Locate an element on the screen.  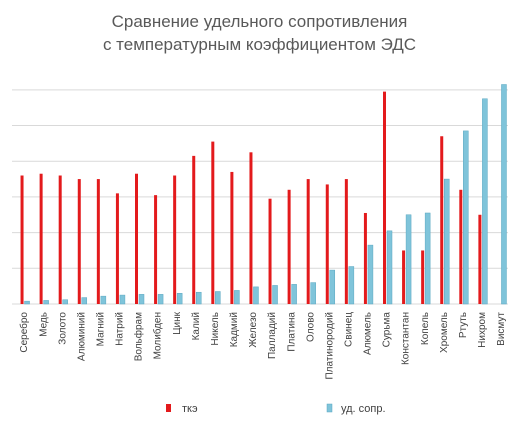
x-tick-label: Никель is located at coordinates (215, 329).